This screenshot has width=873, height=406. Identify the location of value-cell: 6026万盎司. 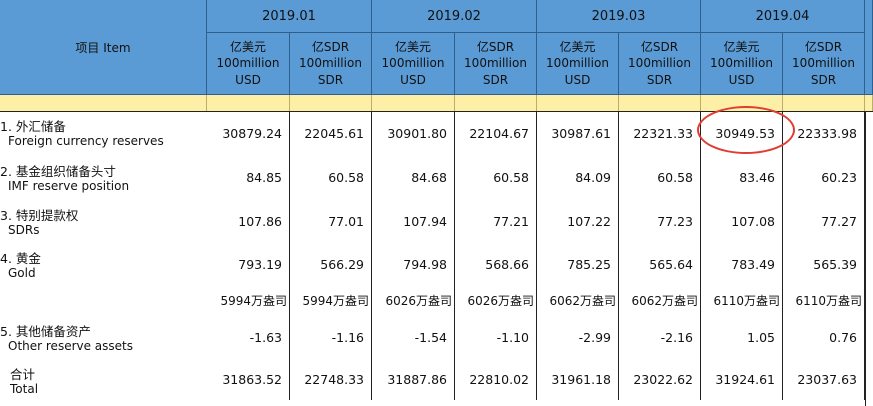
(496, 301).